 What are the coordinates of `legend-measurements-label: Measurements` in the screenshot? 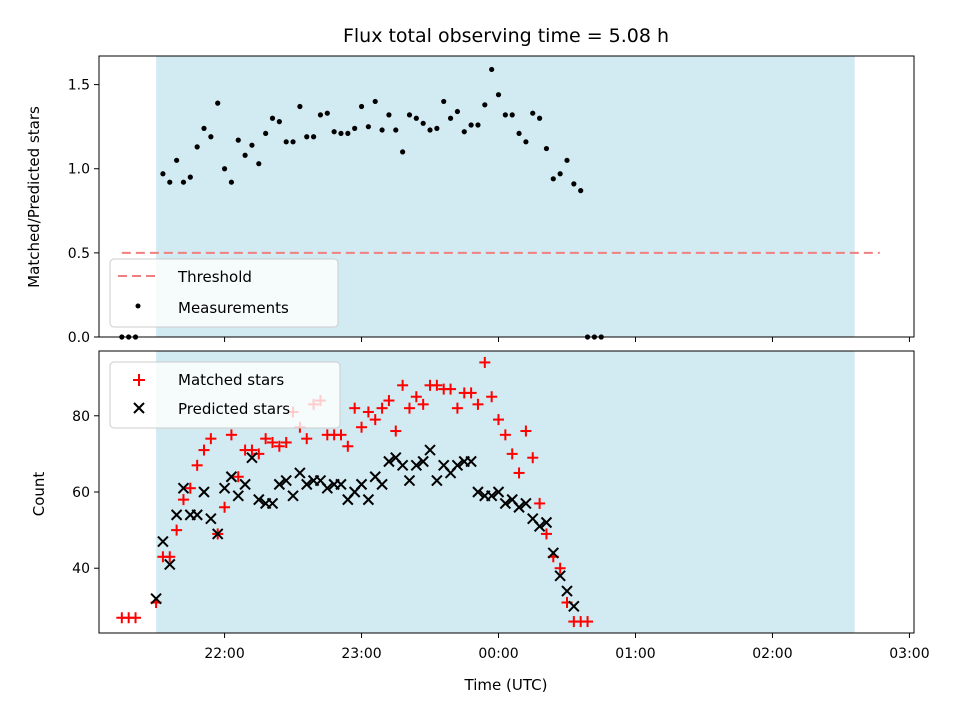 It's located at (233, 308).